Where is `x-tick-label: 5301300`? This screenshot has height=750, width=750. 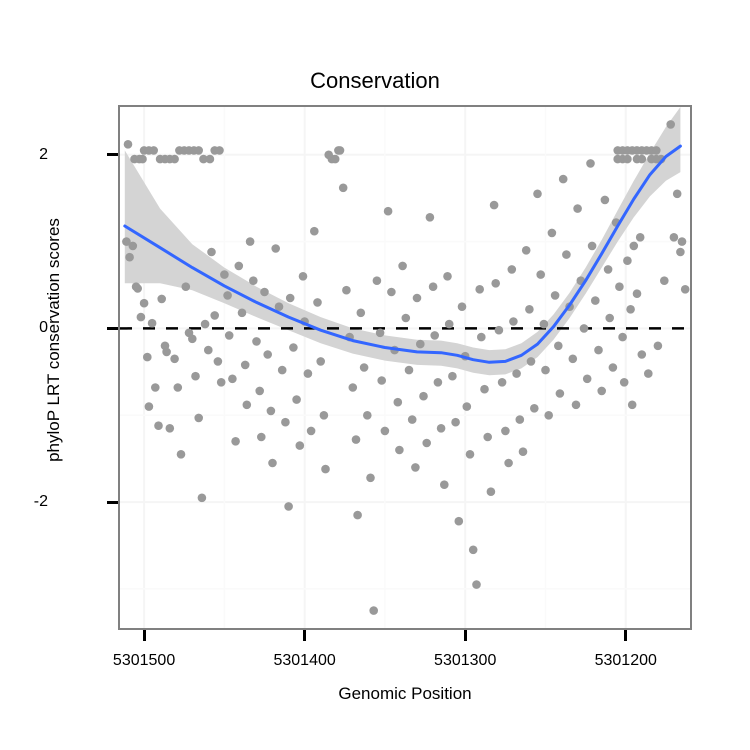 x-tick-label: 5301300 is located at coordinates (465, 660).